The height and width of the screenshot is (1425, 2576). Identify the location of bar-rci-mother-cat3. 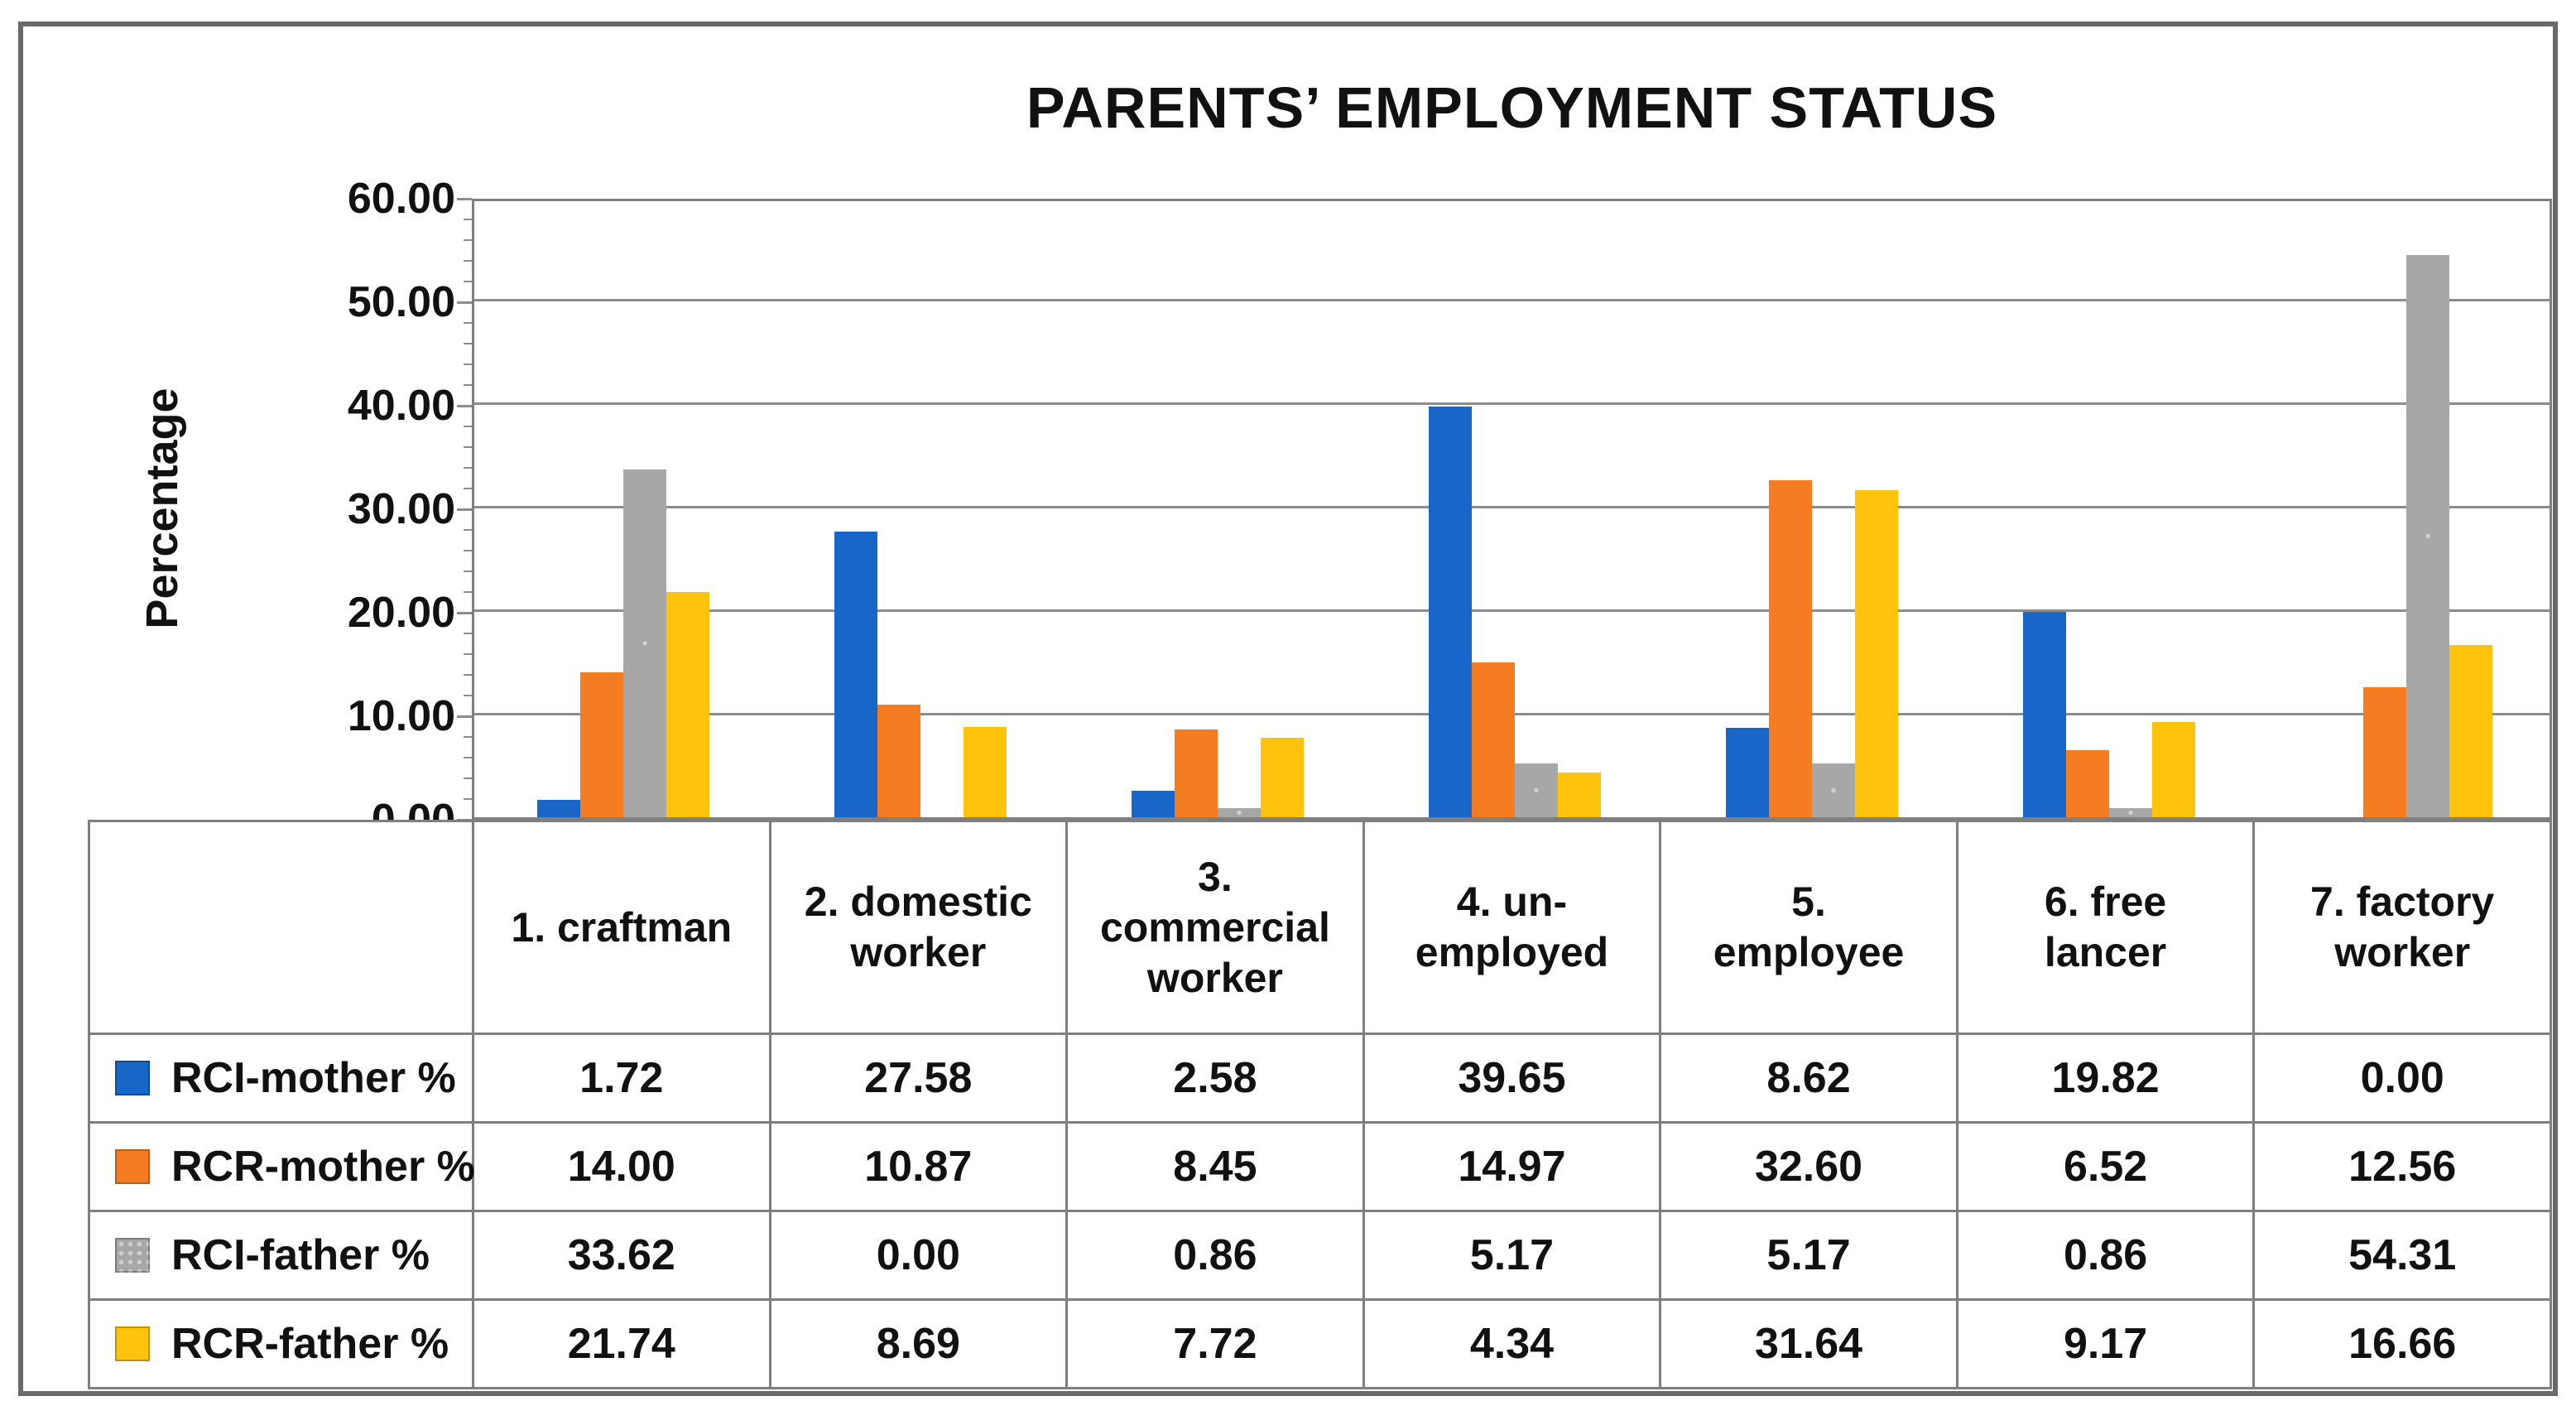
(1153, 803).